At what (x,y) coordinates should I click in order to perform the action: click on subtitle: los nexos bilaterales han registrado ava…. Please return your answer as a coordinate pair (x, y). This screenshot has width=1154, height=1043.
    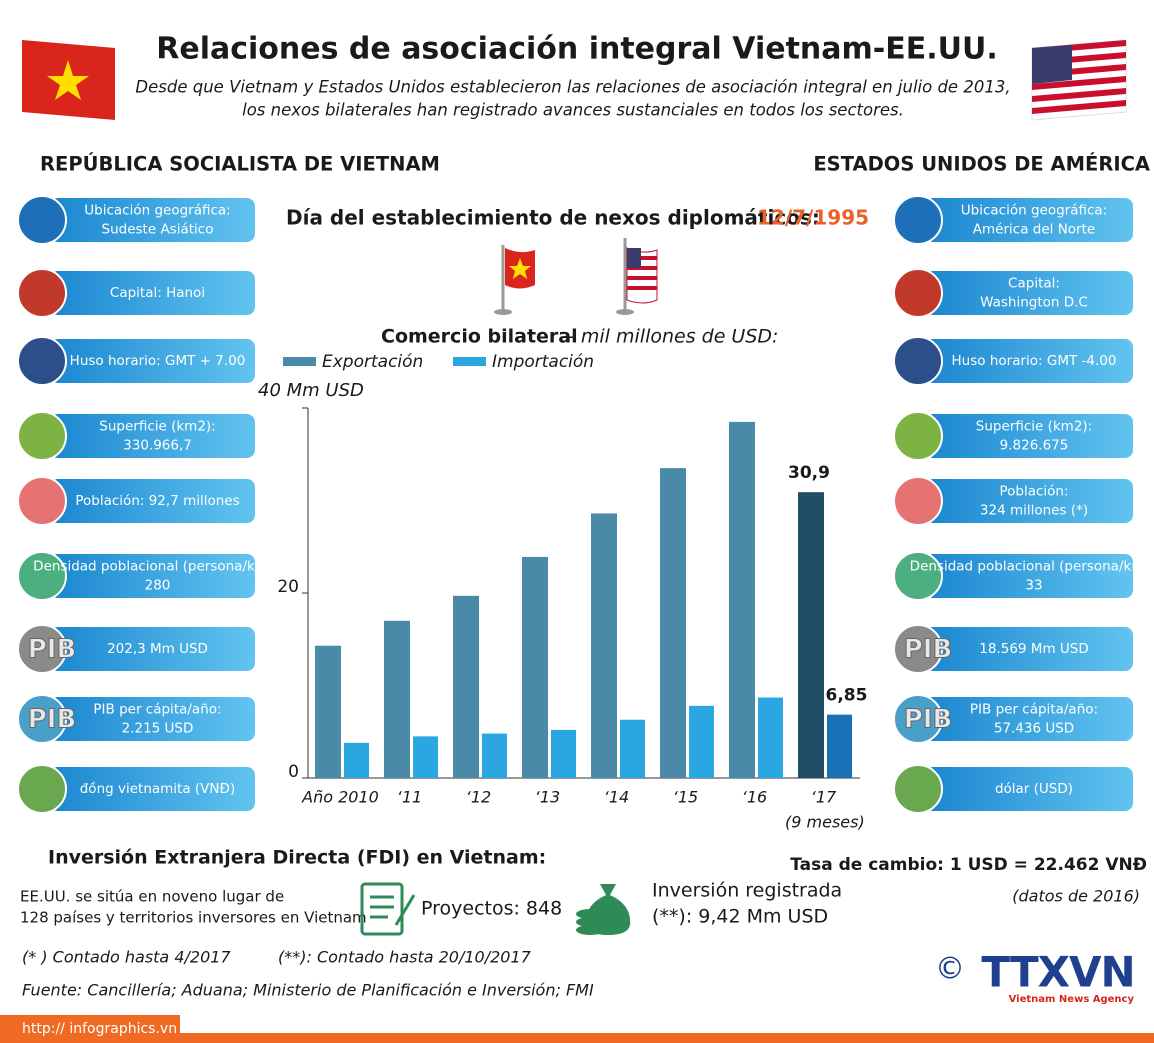
    Looking at the image, I should click on (573, 110).